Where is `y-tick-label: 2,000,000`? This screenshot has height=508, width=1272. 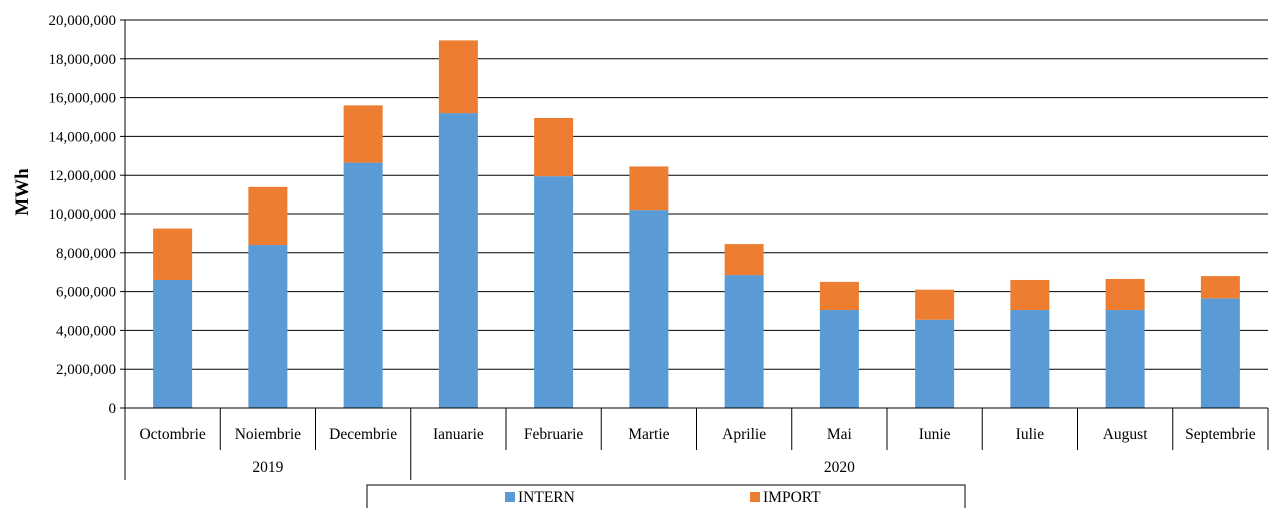 y-tick-label: 2,000,000 is located at coordinates (86, 370).